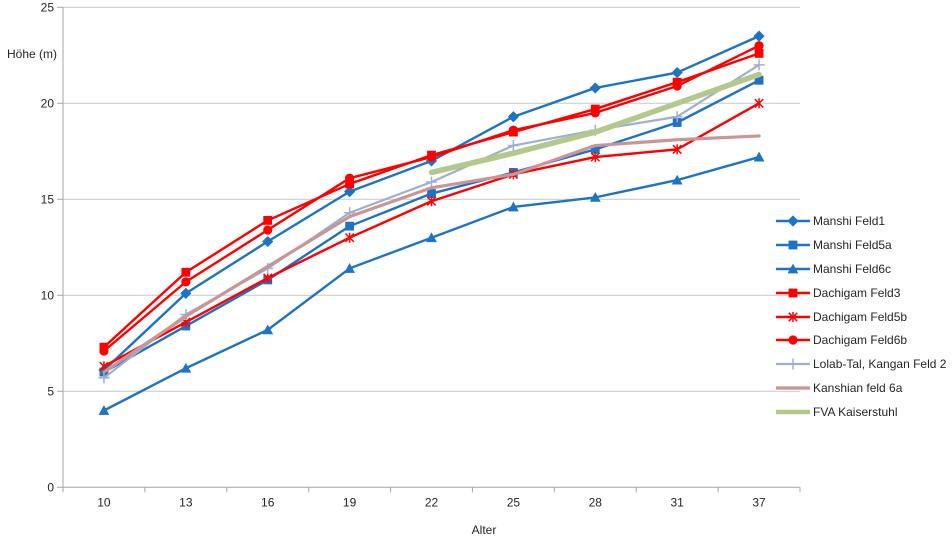 The height and width of the screenshot is (550, 952). I want to click on x-tick-label: 22, so click(432, 502).